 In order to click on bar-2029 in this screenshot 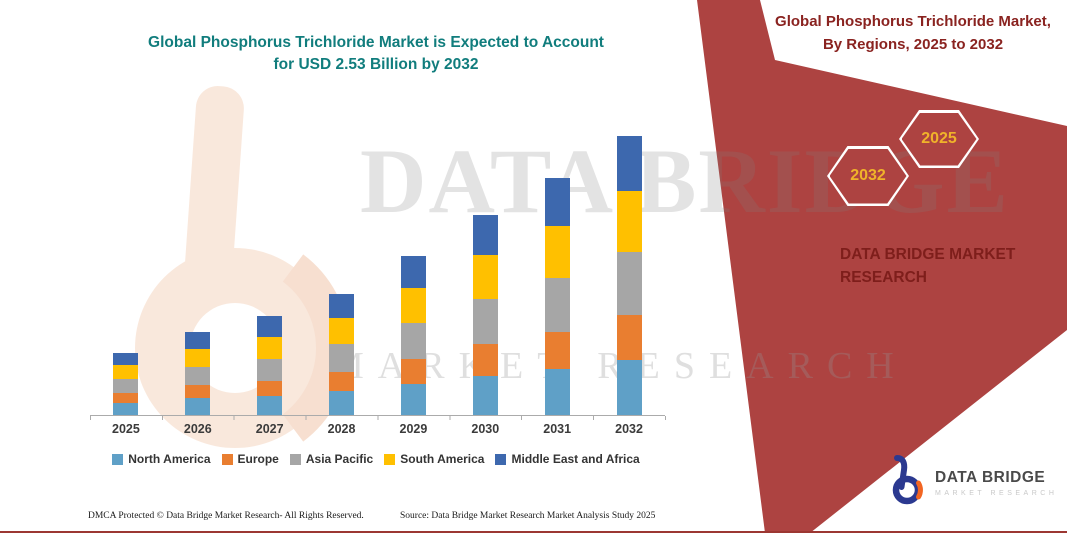, I will do `click(413, 335)`.